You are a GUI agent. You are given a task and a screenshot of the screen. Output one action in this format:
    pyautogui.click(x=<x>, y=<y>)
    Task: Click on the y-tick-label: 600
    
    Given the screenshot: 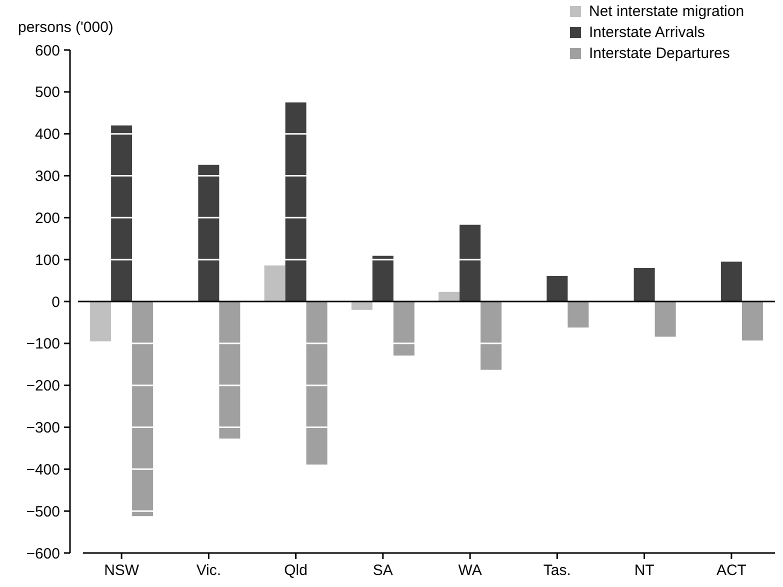 What is the action you would take?
    pyautogui.click(x=47, y=51)
    